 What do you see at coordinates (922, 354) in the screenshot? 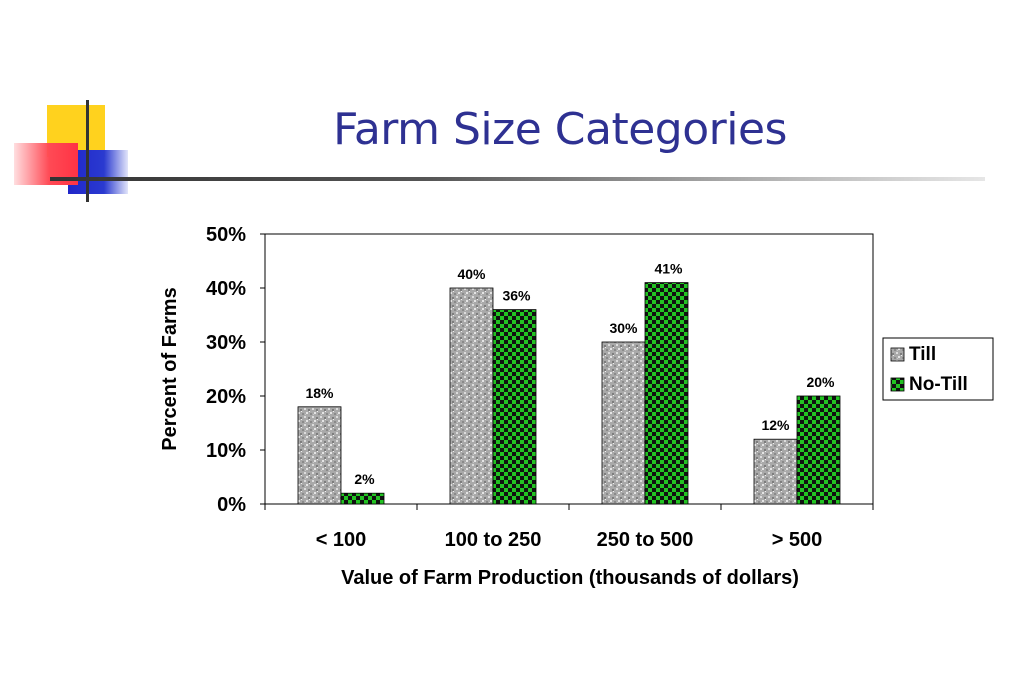
I see `legend-label-till: Till` at bounding box center [922, 354].